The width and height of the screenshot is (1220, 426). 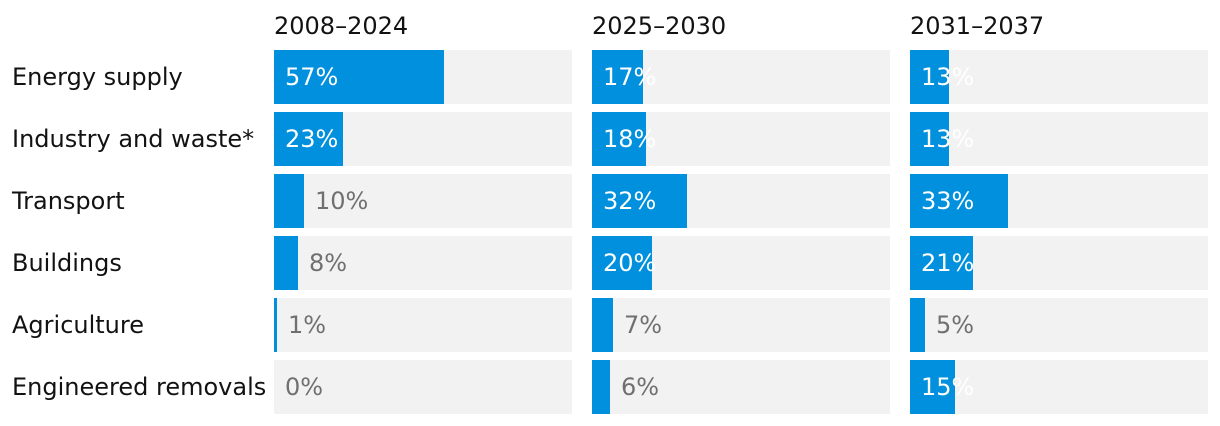 I want to click on category-label: Buildings, so click(x=67, y=263).